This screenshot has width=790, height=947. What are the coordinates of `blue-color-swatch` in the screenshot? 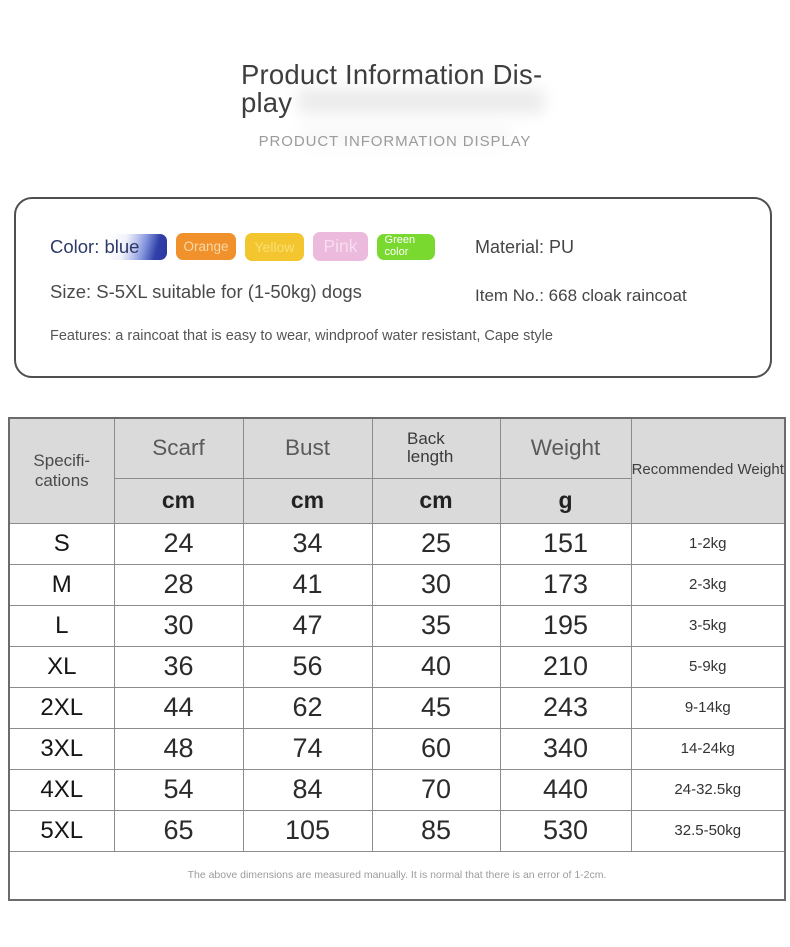 It's located at (138, 246).